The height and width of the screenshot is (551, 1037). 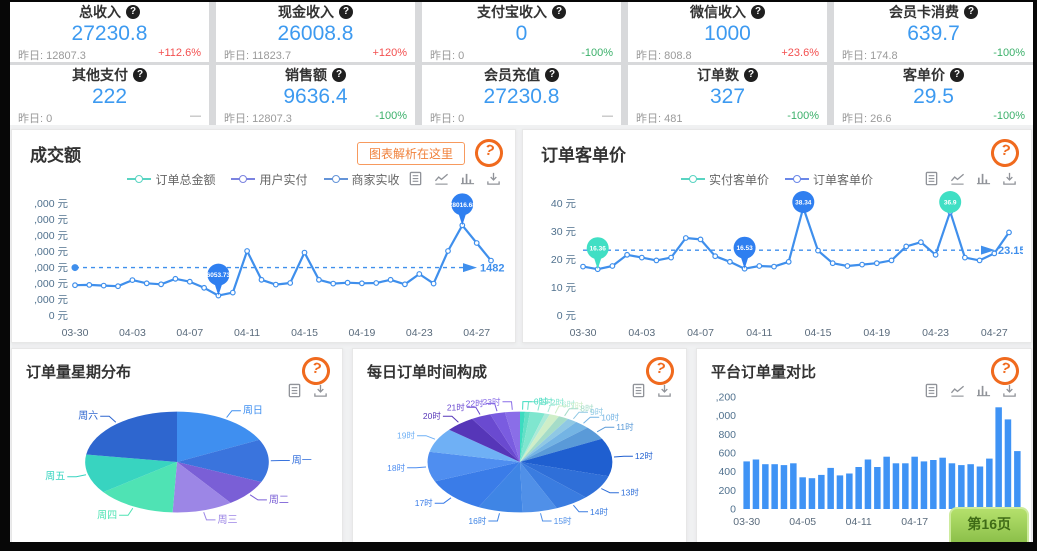 I want to click on svg-text: 04-19, so click(x=876, y=333).